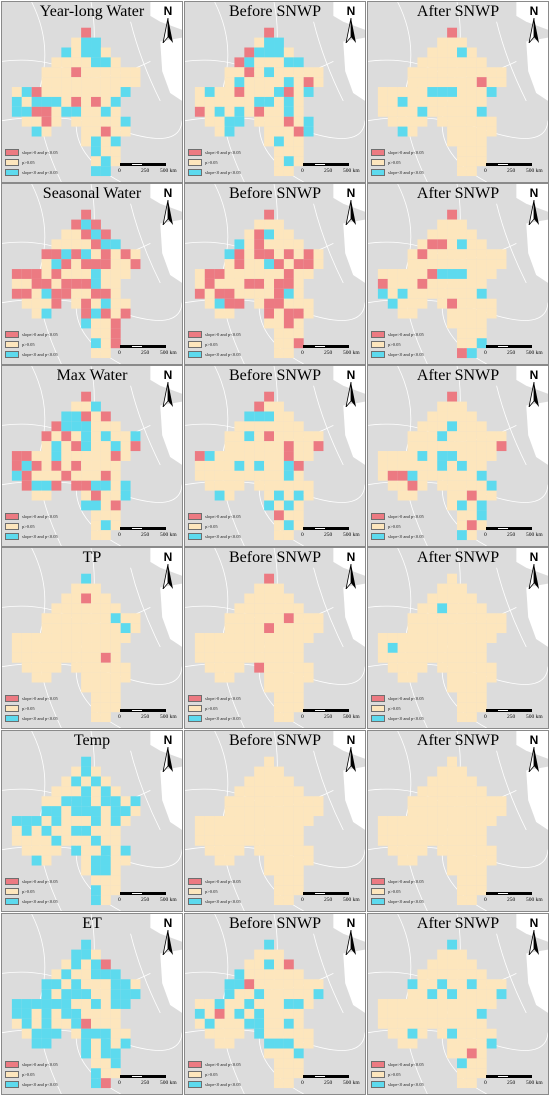 The image size is (550, 1096). I want to click on legend-item: p>0.05, so click(416, 1075).